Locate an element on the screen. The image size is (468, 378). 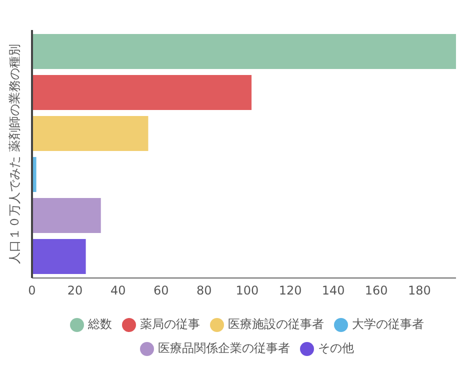
legend-label: 医療施設の従事者 is located at coordinates (276, 324).